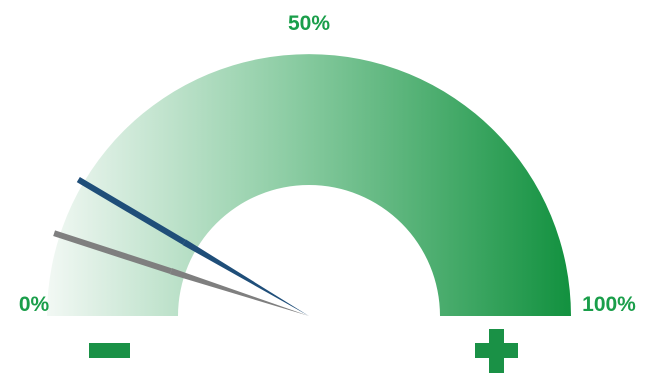 The height and width of the screenshot is (373, 648). I want to click on tick-label-min: 0%, so click(34, 304).